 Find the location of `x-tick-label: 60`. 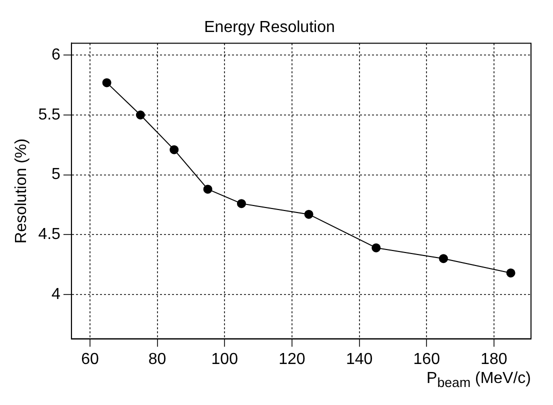

x-tick-label: 60 is located at coordinates (90, 359).